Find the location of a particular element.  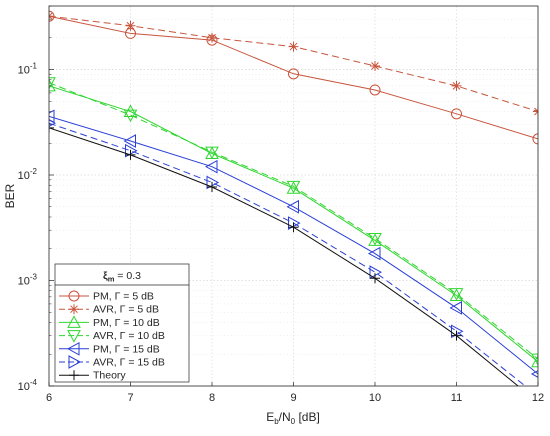

legend-label: Theory is located at coordinates (109, 376).